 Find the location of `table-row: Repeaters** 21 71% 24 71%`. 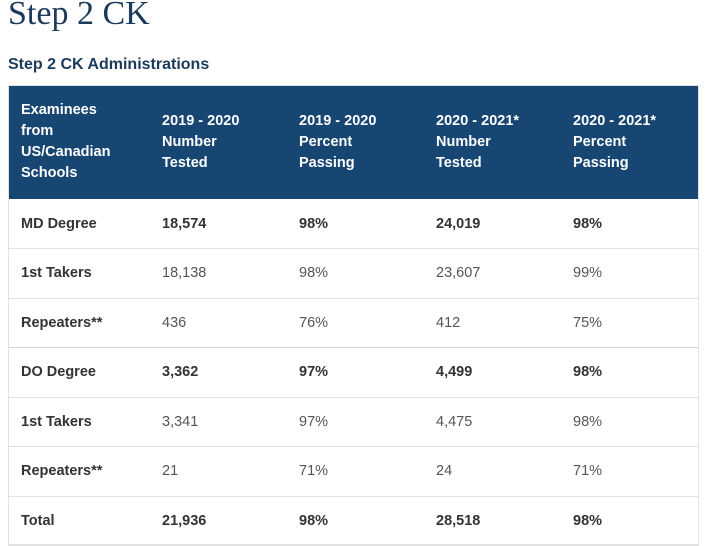

table-row: Repeaters** 21 71% 24 71% is located at coordinates (353, 471).